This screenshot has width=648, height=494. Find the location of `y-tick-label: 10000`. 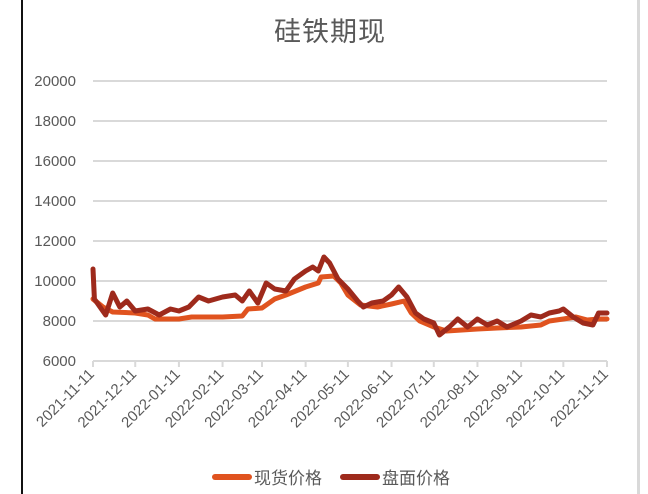

y-tick-label: 10000 is located at coordinates (55, 281).